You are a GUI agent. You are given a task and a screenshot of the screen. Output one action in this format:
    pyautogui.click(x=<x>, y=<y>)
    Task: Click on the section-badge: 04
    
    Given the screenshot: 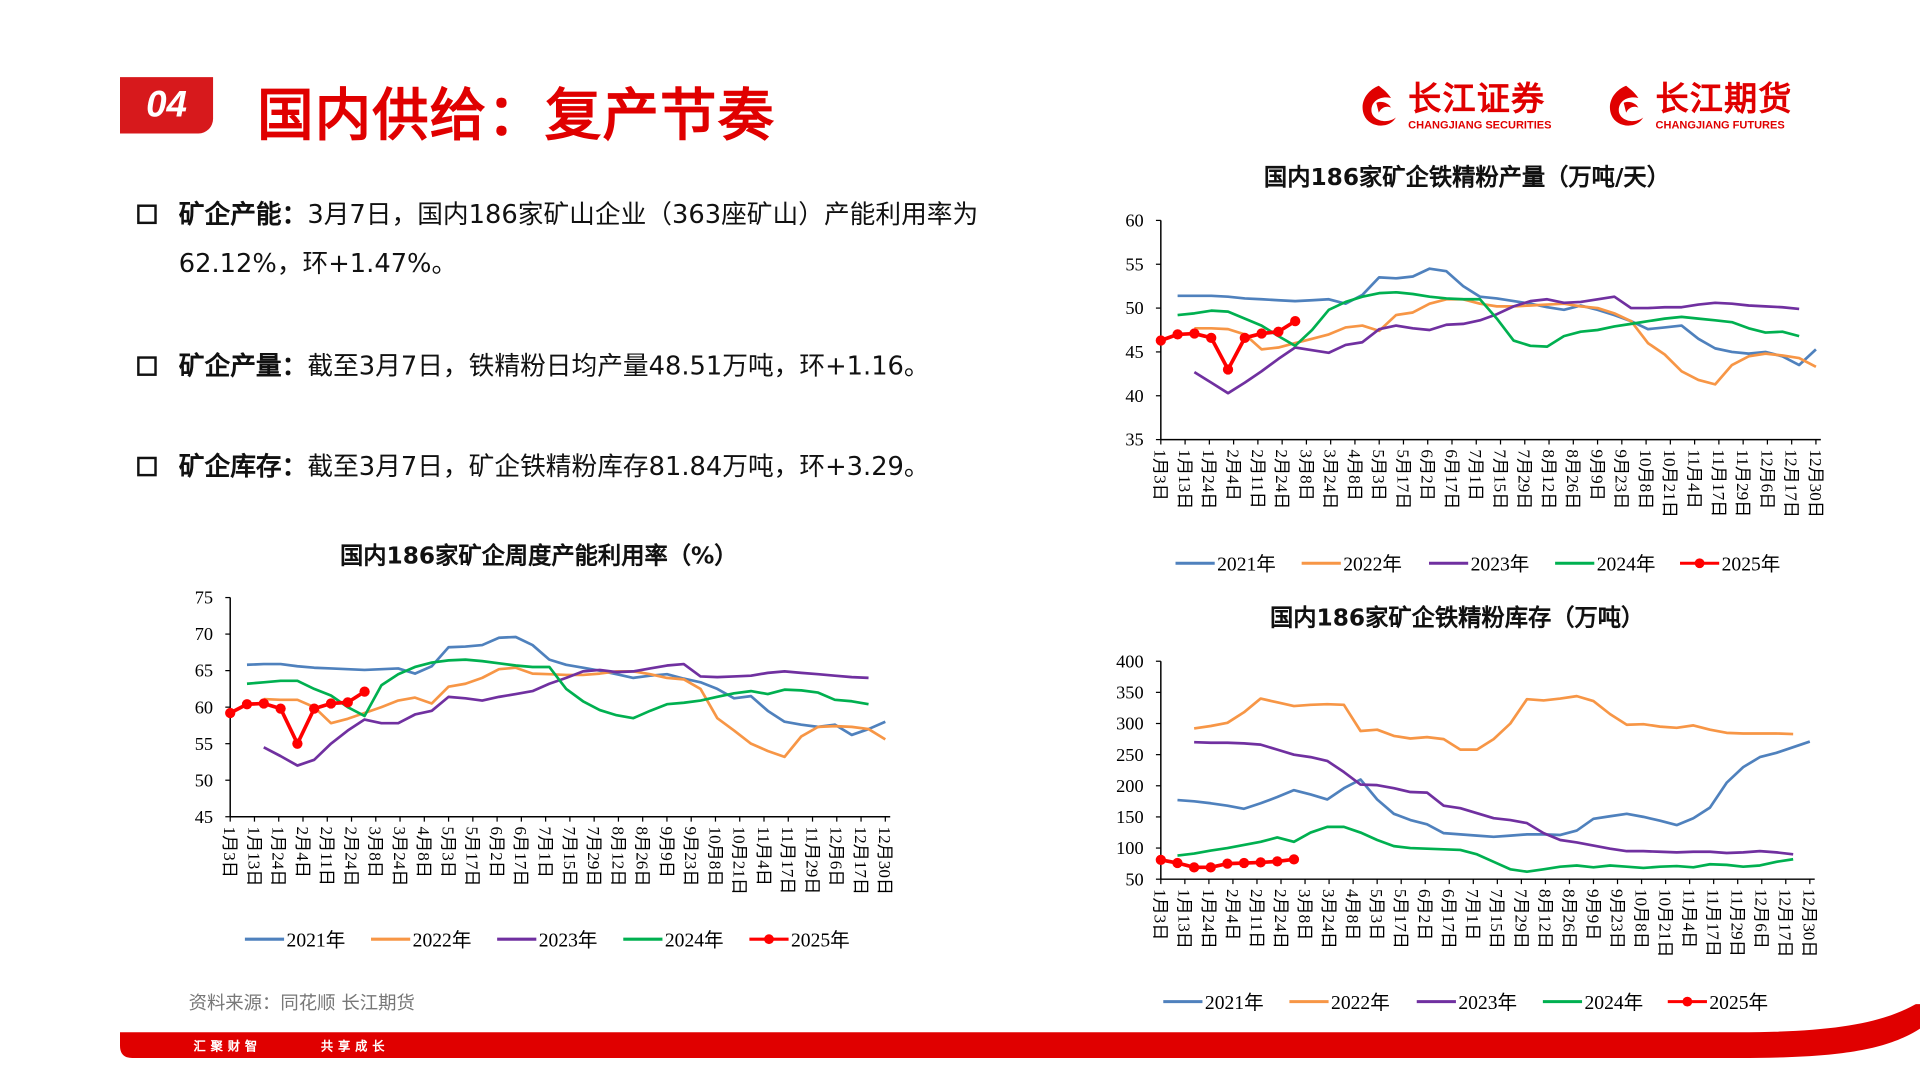 What is the action you would take?
    pyautogui.click(x=167, y=105)
    